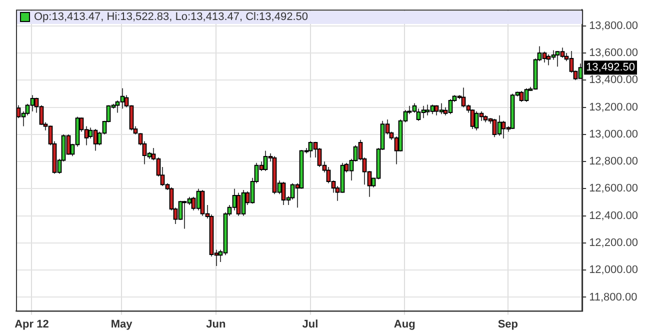 The image size is (645, 336). What do you see at coordinates (613, 107) in the screenshot?
I see `y-tick-label: 13,200.00` at bounding box center [613, 107].